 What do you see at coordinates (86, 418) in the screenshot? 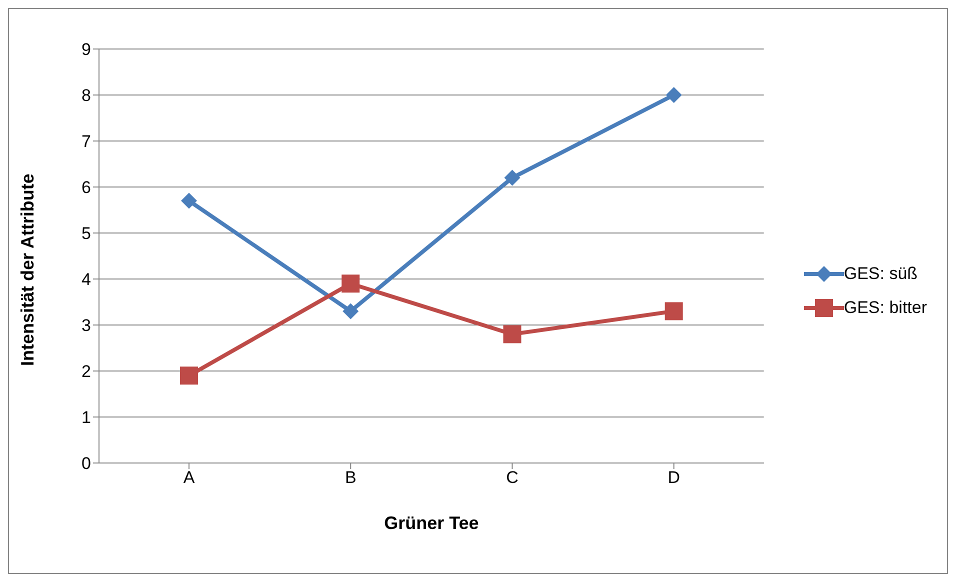
I see `y-tick-label: 1` at bounding box center [86, 418].